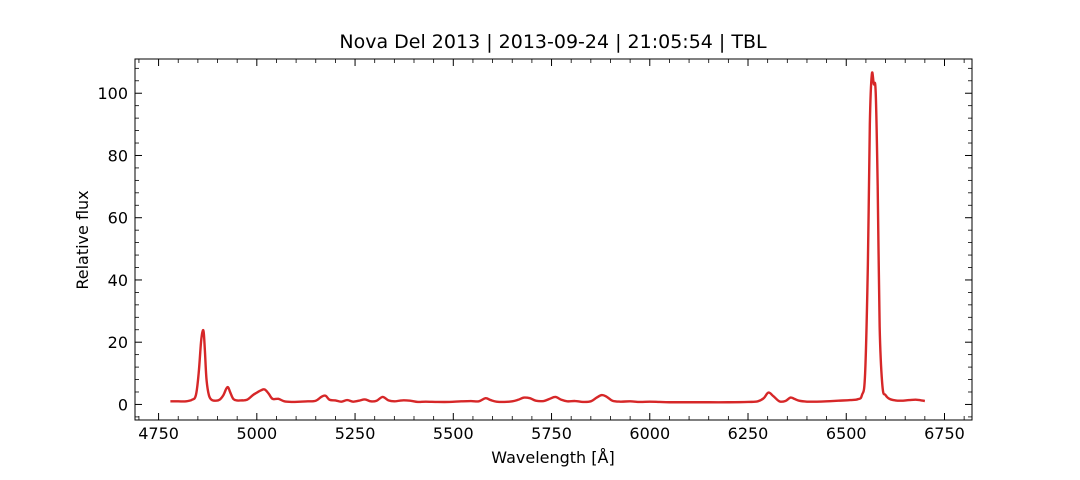 The image size is (1080, 480). Describe the element at coordinates (82, 239) in the screenshot. I see `y-axis-label: Relative flux` at that location.